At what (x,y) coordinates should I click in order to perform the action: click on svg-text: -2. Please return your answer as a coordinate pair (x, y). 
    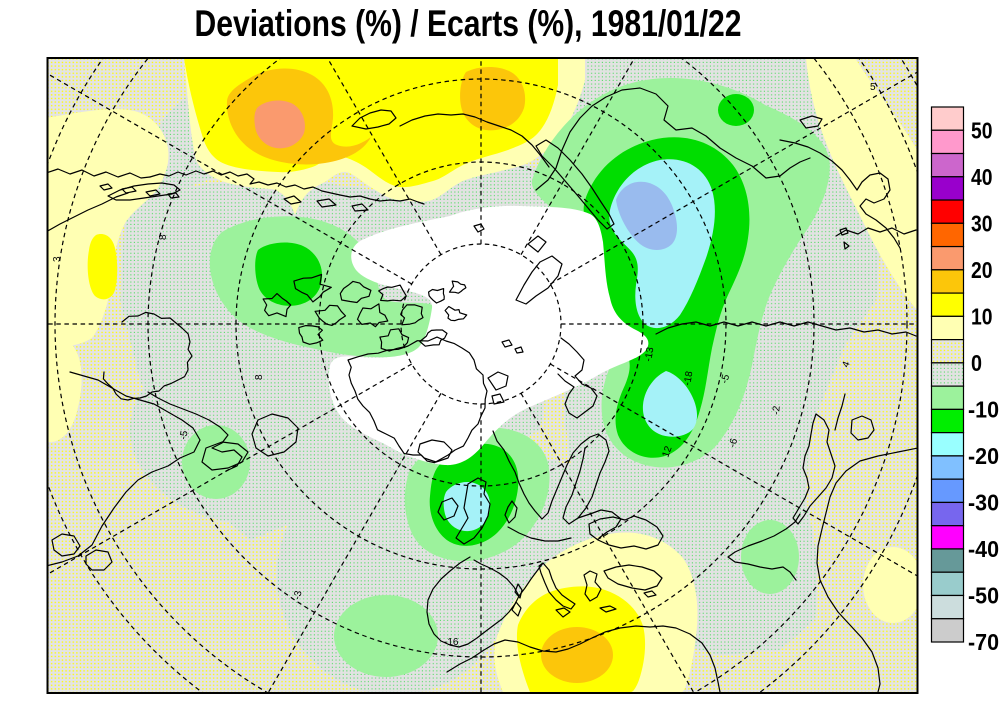
    Looking at the image, I should click on (777, 410).